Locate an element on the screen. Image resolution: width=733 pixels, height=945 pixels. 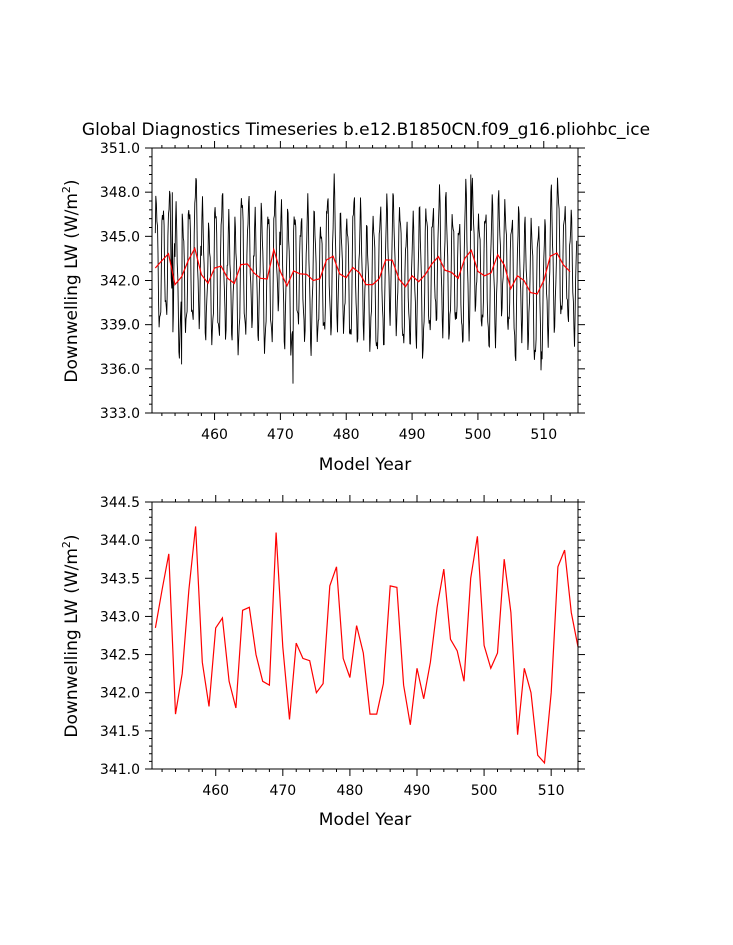
top-y-axis-label: Downwelling LW (W/m2) is located at coordinates (71, 280).